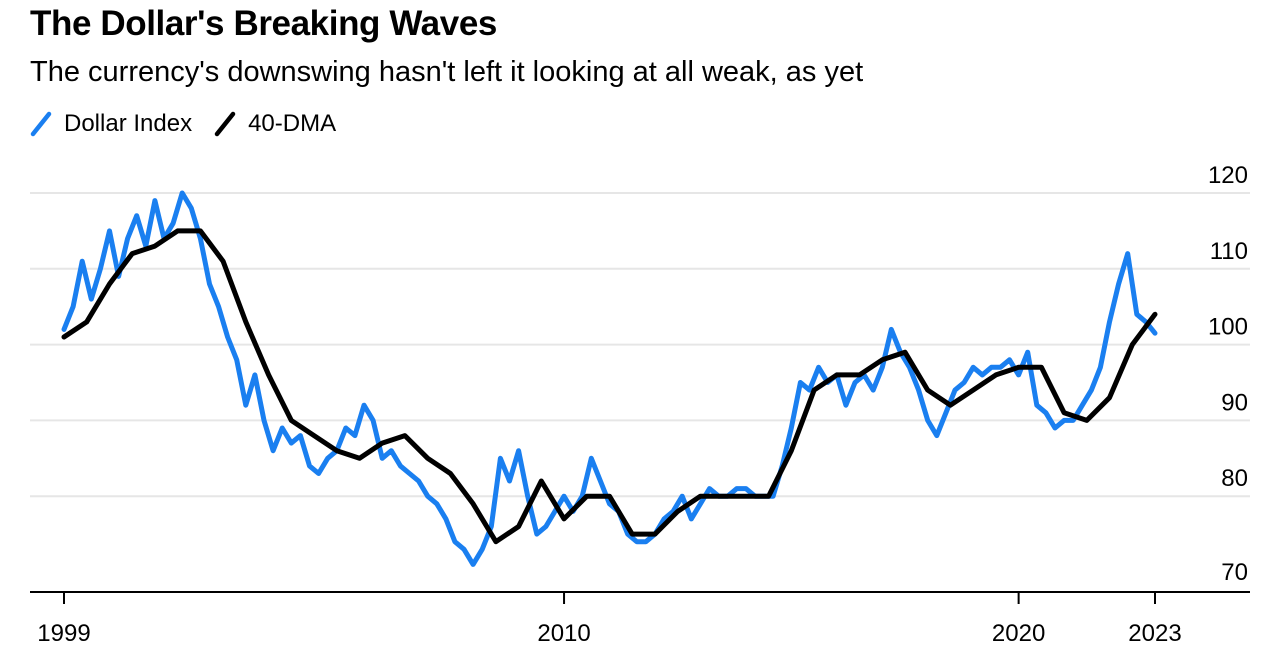 The height and width of the screenshot is (666, 1272). Describe the element at coordinates (640, 597) in the screenshot. I see `x-axis` at that location.